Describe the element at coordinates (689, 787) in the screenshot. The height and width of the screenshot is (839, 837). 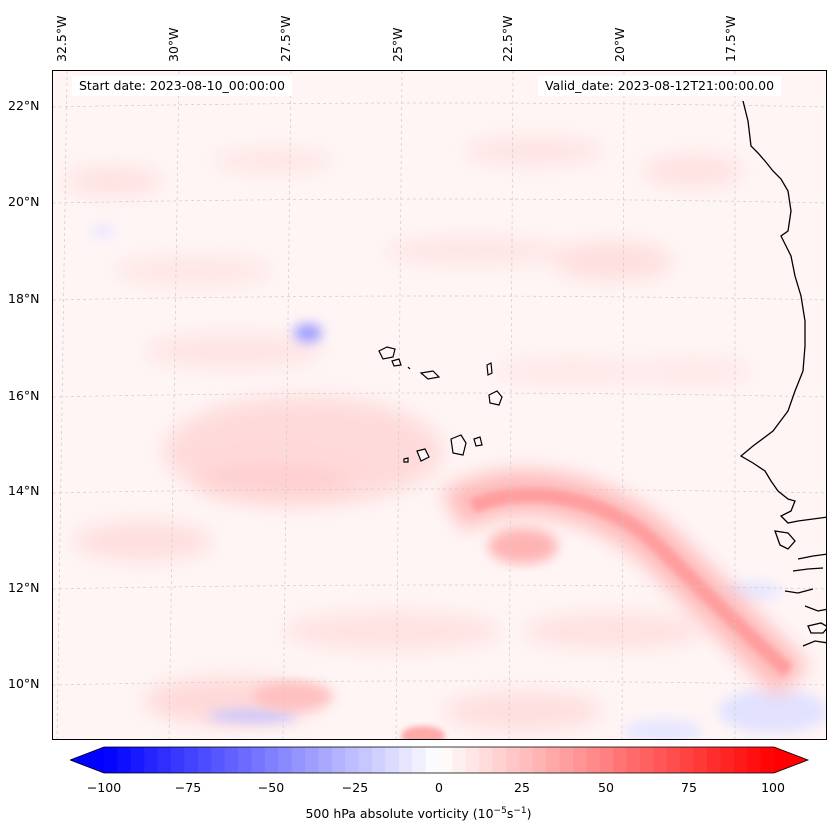
I see `colorbar-tick-label: 75` at that location.